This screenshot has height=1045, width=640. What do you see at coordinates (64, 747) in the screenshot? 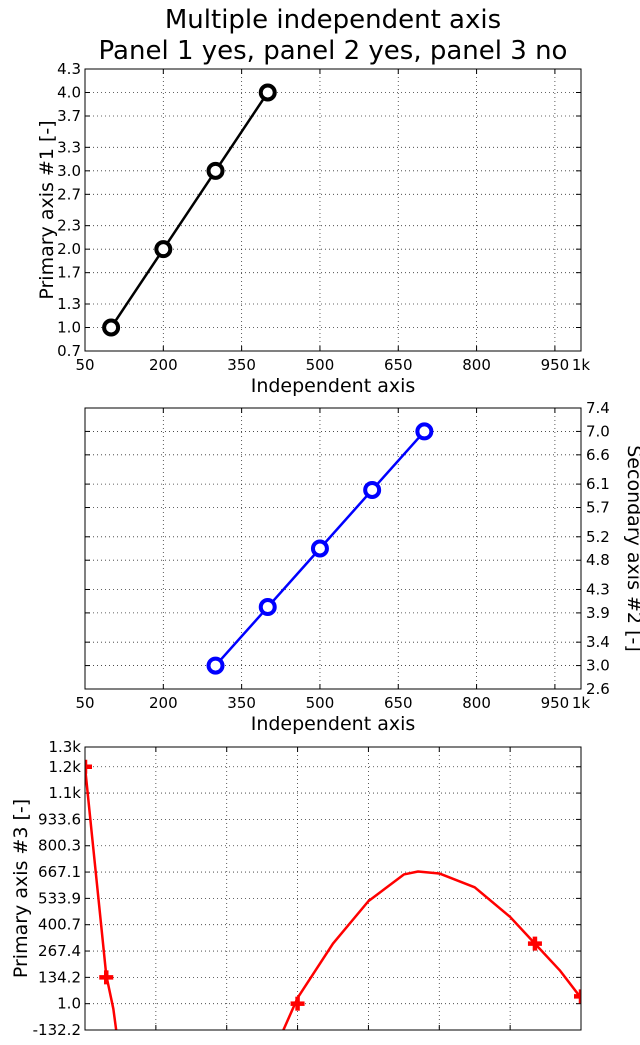
I see `y-tick-label: 1.3k` at bounding box center [64, 747].